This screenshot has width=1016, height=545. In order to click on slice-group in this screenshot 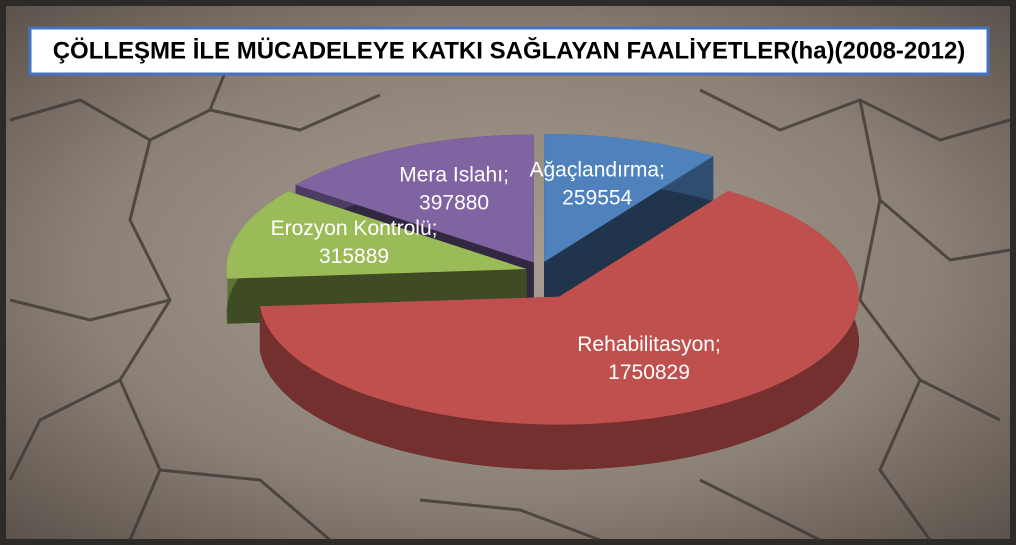, I will do `click(629, 220)`.